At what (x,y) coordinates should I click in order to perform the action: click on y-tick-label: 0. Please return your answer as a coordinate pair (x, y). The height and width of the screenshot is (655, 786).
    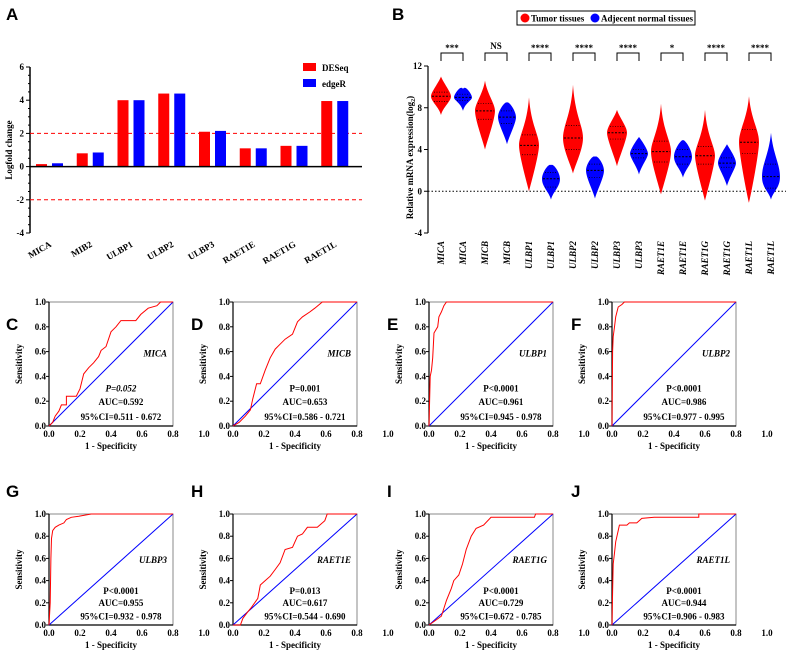
    Looking at the image, I should click on (420, 191).